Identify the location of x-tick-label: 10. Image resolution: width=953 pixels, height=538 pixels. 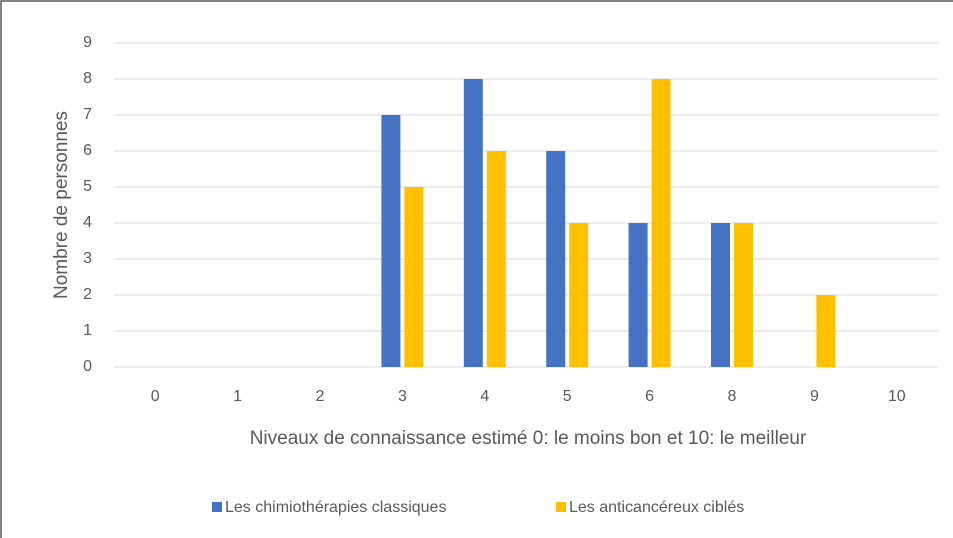
(897, 396).